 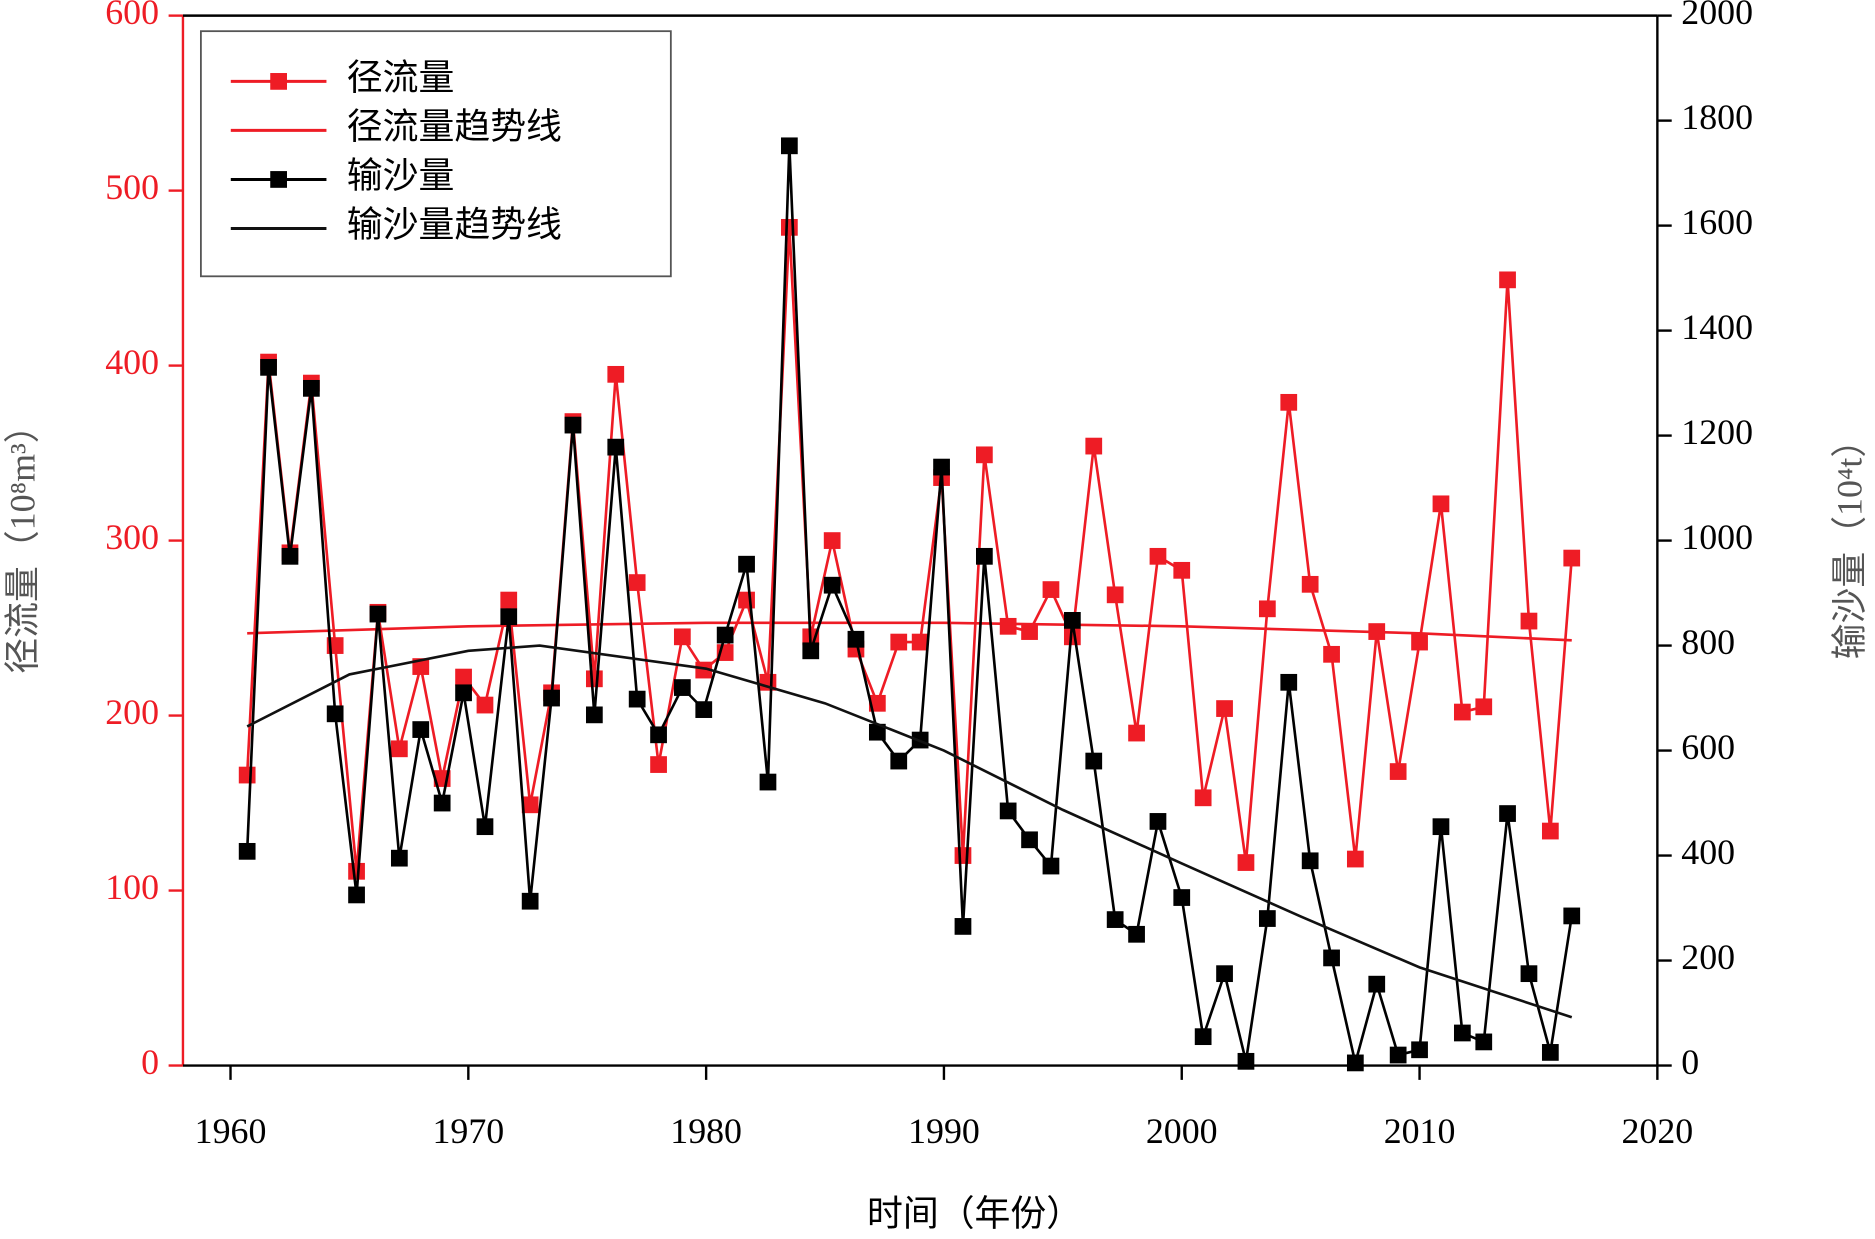 What do you see at coordinates (132, 16) in the screenshot?
I see `y-tick-label: 600` at bounding box center [132, 16].